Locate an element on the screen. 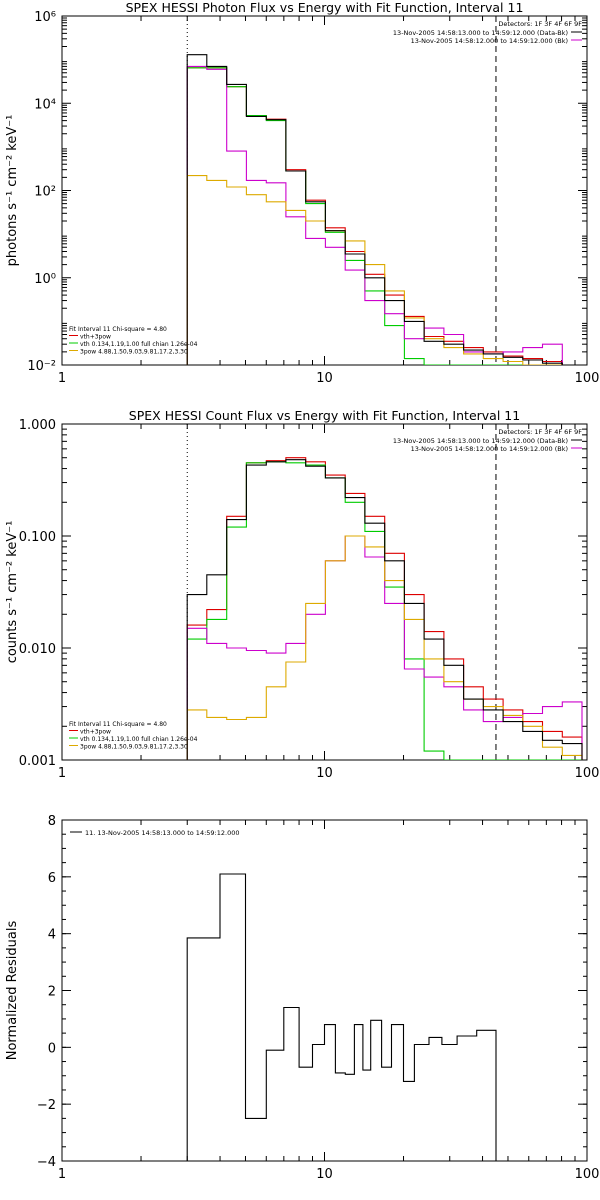  y-tick-label: −4 is located at coordinates (46, 1162).